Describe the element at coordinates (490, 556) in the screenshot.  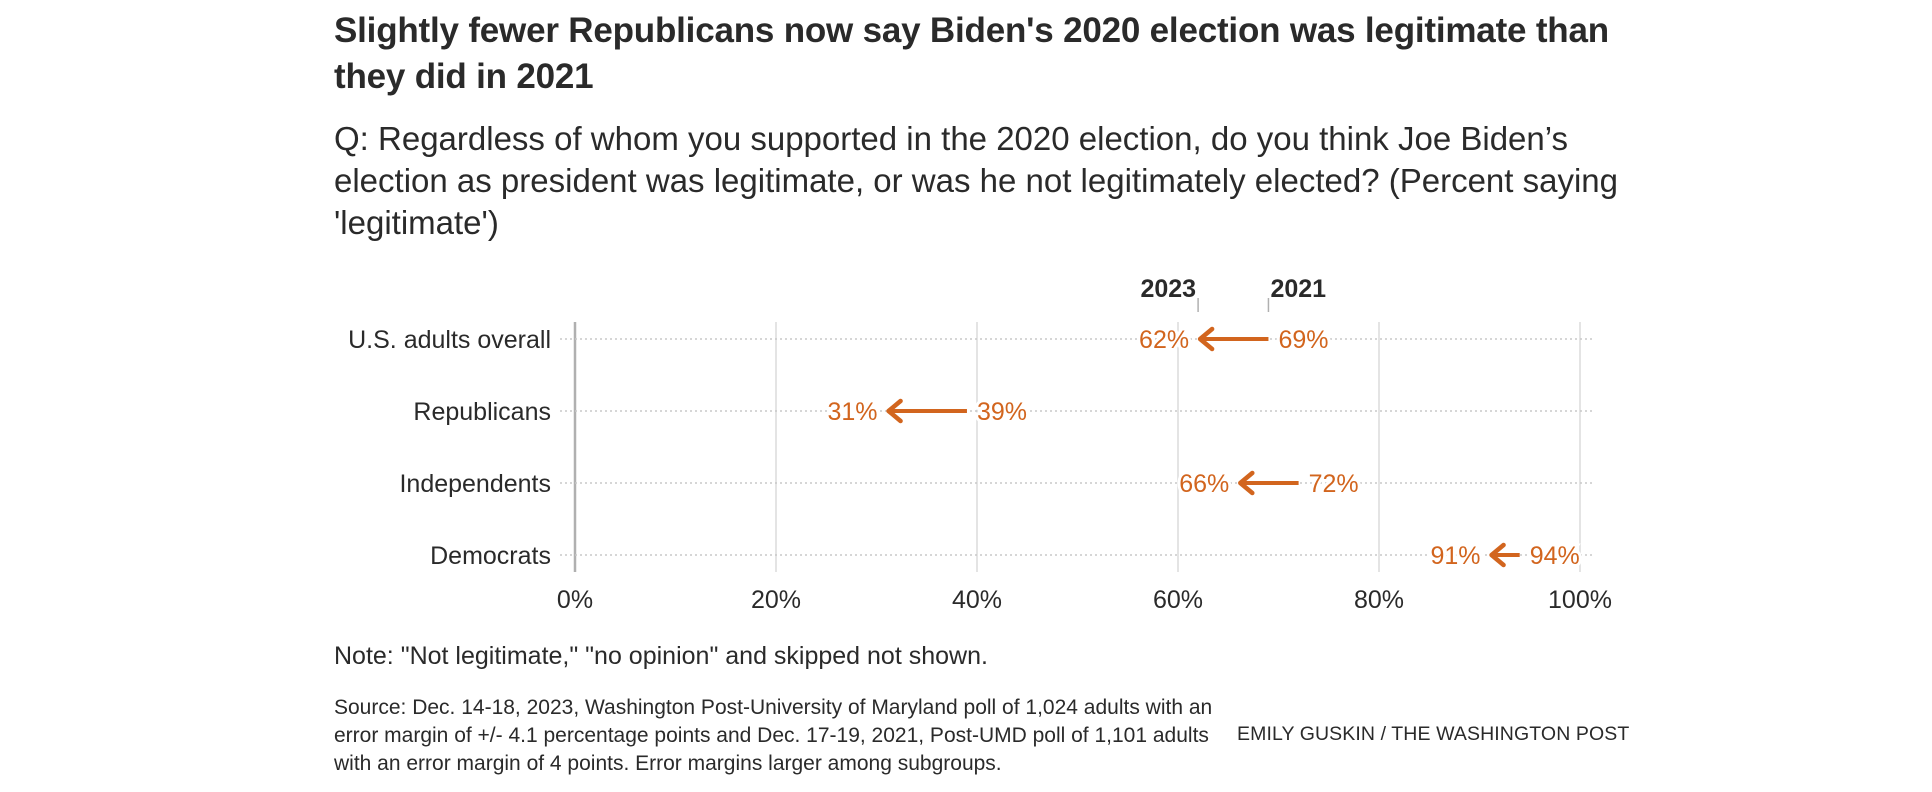
I see `category-label: Democrats` at that location.